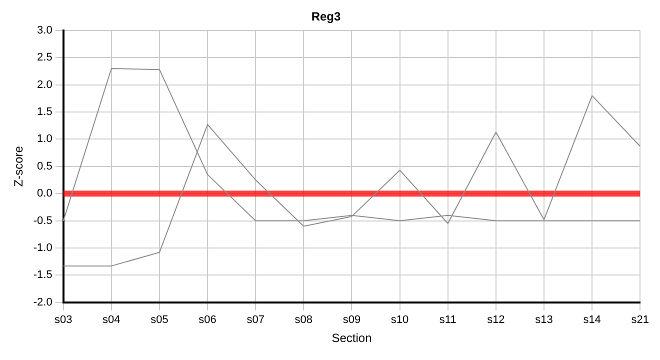  What do you see at coordinates (352, 338) in the screenshot?
I see `x-axis-title: Section` at bounding box center [352, 338].